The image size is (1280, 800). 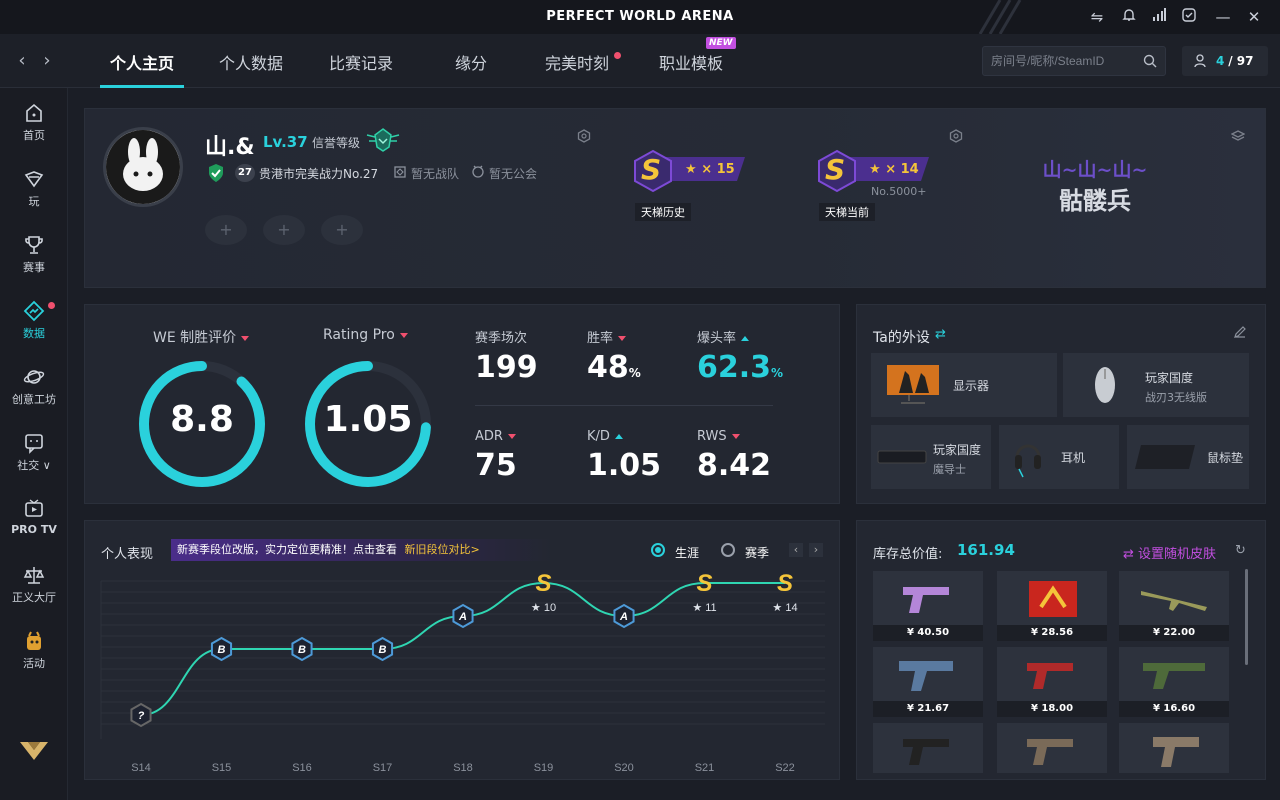 What do you see at coordinates (614, 356) in the screenshot?
I see `stat-winrate: 胜率 48%` at bounding box center [614, 356].